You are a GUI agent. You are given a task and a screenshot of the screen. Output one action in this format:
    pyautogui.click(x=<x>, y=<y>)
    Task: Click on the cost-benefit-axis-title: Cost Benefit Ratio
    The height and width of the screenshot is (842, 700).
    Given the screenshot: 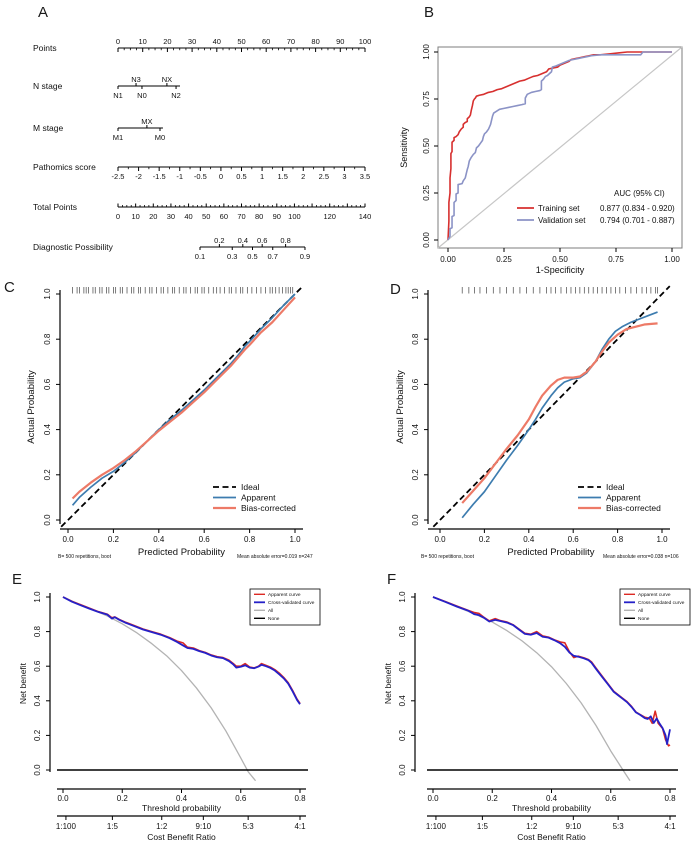 What is the action you would take?
    pyautogui.click(x=181, y=837)
    